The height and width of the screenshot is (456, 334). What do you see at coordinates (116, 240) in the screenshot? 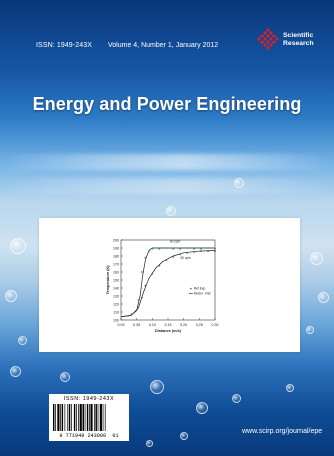
I see `y-tick-label: 200` at bounding box center [116, 240].